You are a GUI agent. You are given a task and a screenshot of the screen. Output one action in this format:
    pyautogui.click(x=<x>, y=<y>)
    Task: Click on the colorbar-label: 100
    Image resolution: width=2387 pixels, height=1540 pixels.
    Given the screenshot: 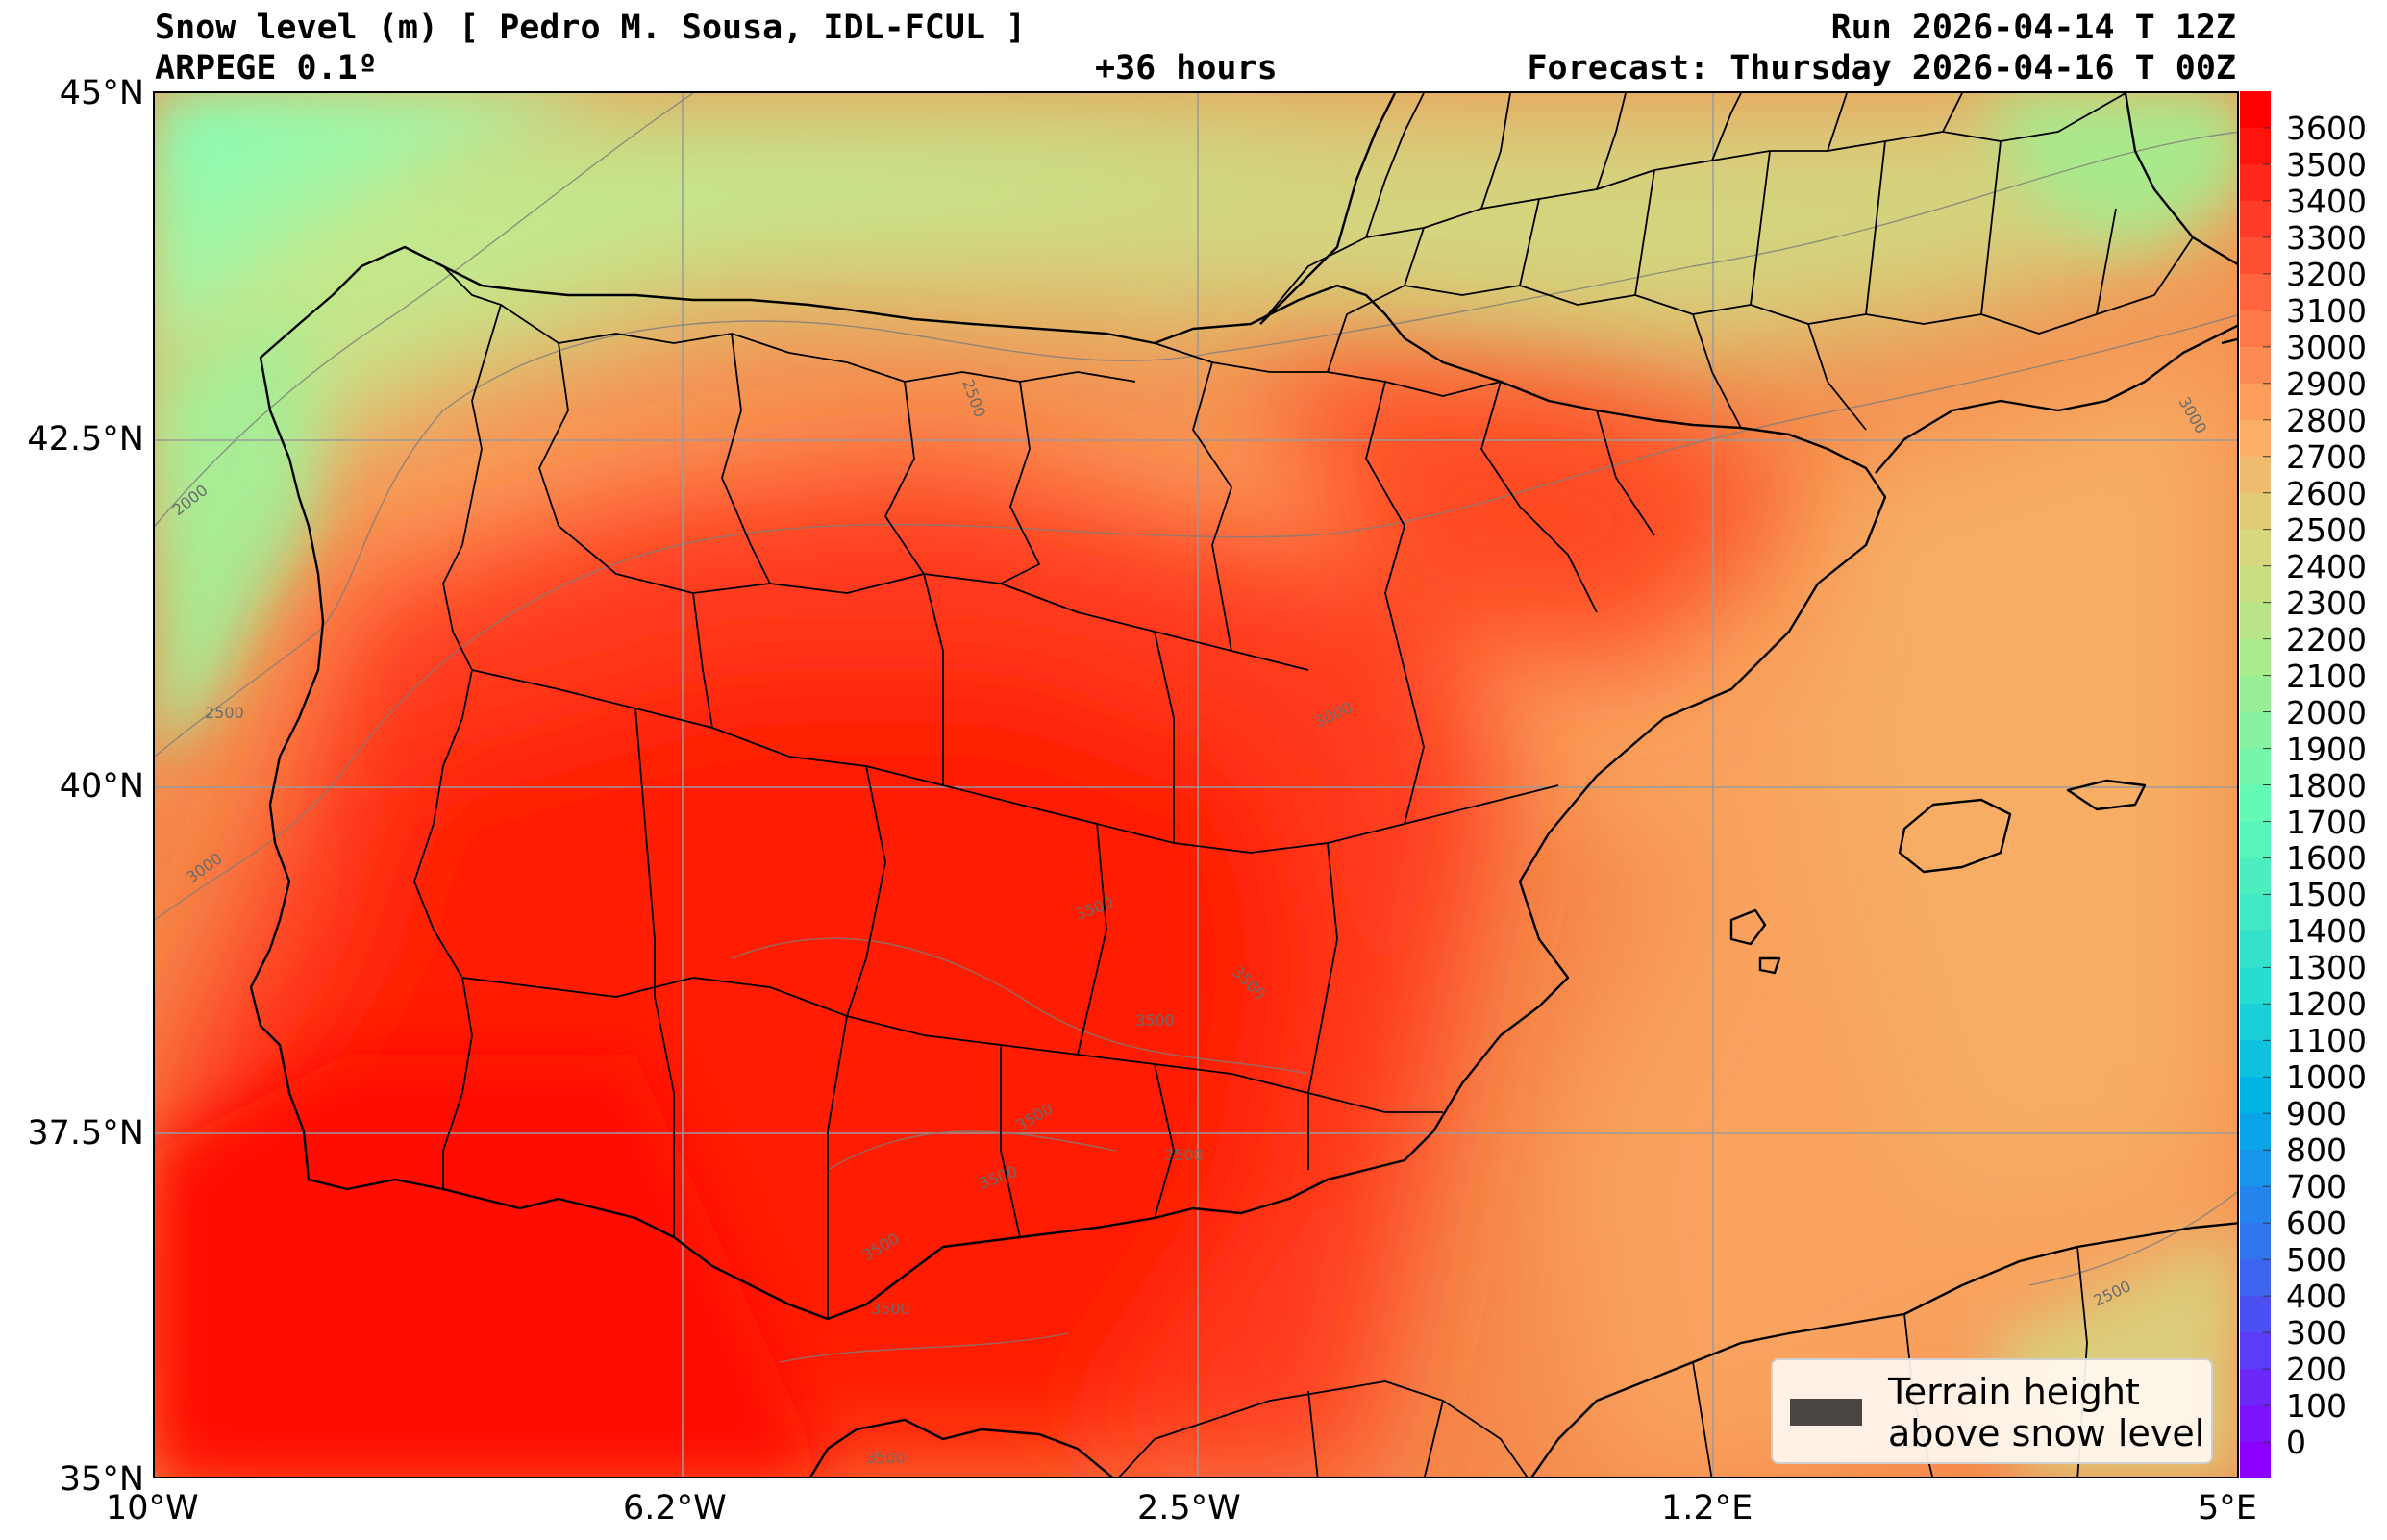 What is the action you would take?
    pyautogui.click(x=2316, y=1406)
    